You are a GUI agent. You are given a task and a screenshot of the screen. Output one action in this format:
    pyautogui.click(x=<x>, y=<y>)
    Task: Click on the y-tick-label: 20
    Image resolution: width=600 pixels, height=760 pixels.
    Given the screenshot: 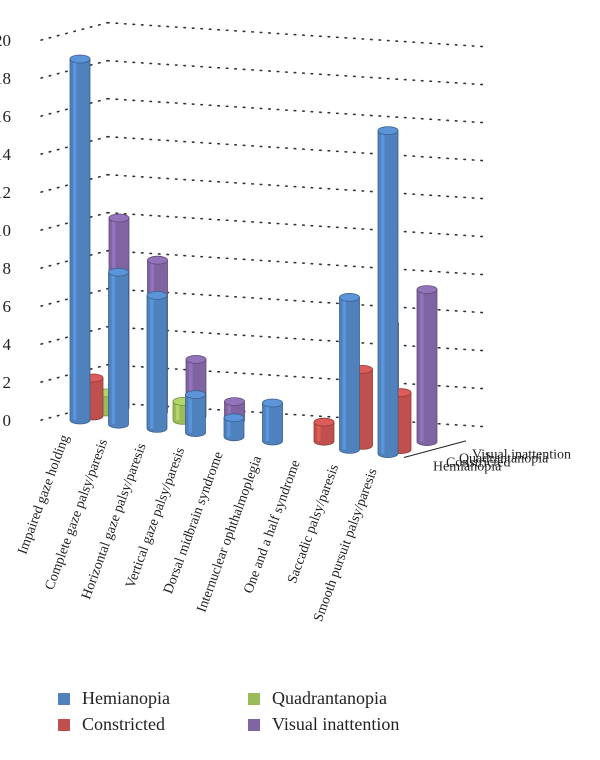 What is the action you would take?
    pyautogui.click(x=5, y=40)
    